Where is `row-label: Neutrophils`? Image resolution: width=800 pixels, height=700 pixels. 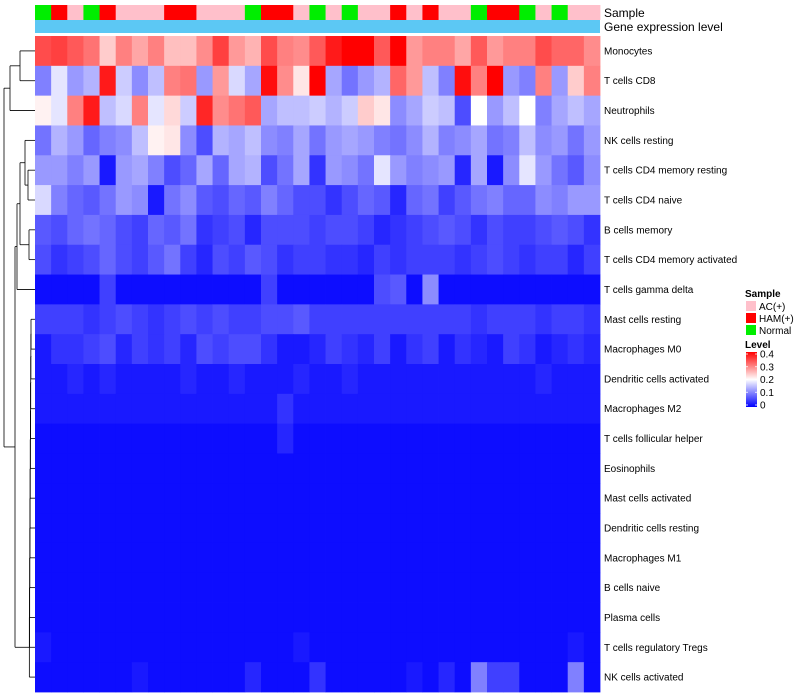 row-label: Neutrophils is located at coordinates (629, 111).